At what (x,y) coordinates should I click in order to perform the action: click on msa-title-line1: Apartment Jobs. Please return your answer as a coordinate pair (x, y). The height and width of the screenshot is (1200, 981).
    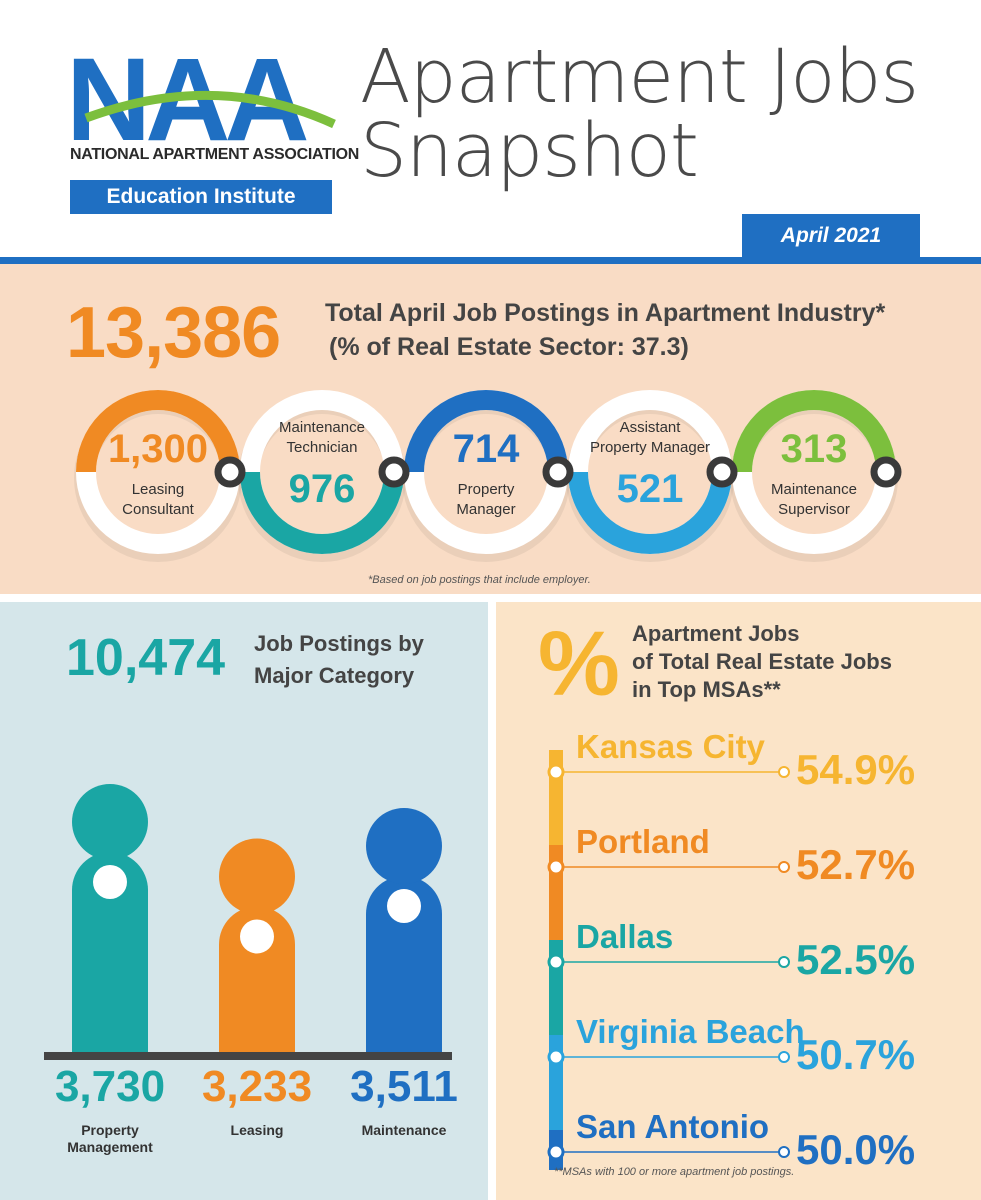
    Looking at the image, I should click on (716, 633).